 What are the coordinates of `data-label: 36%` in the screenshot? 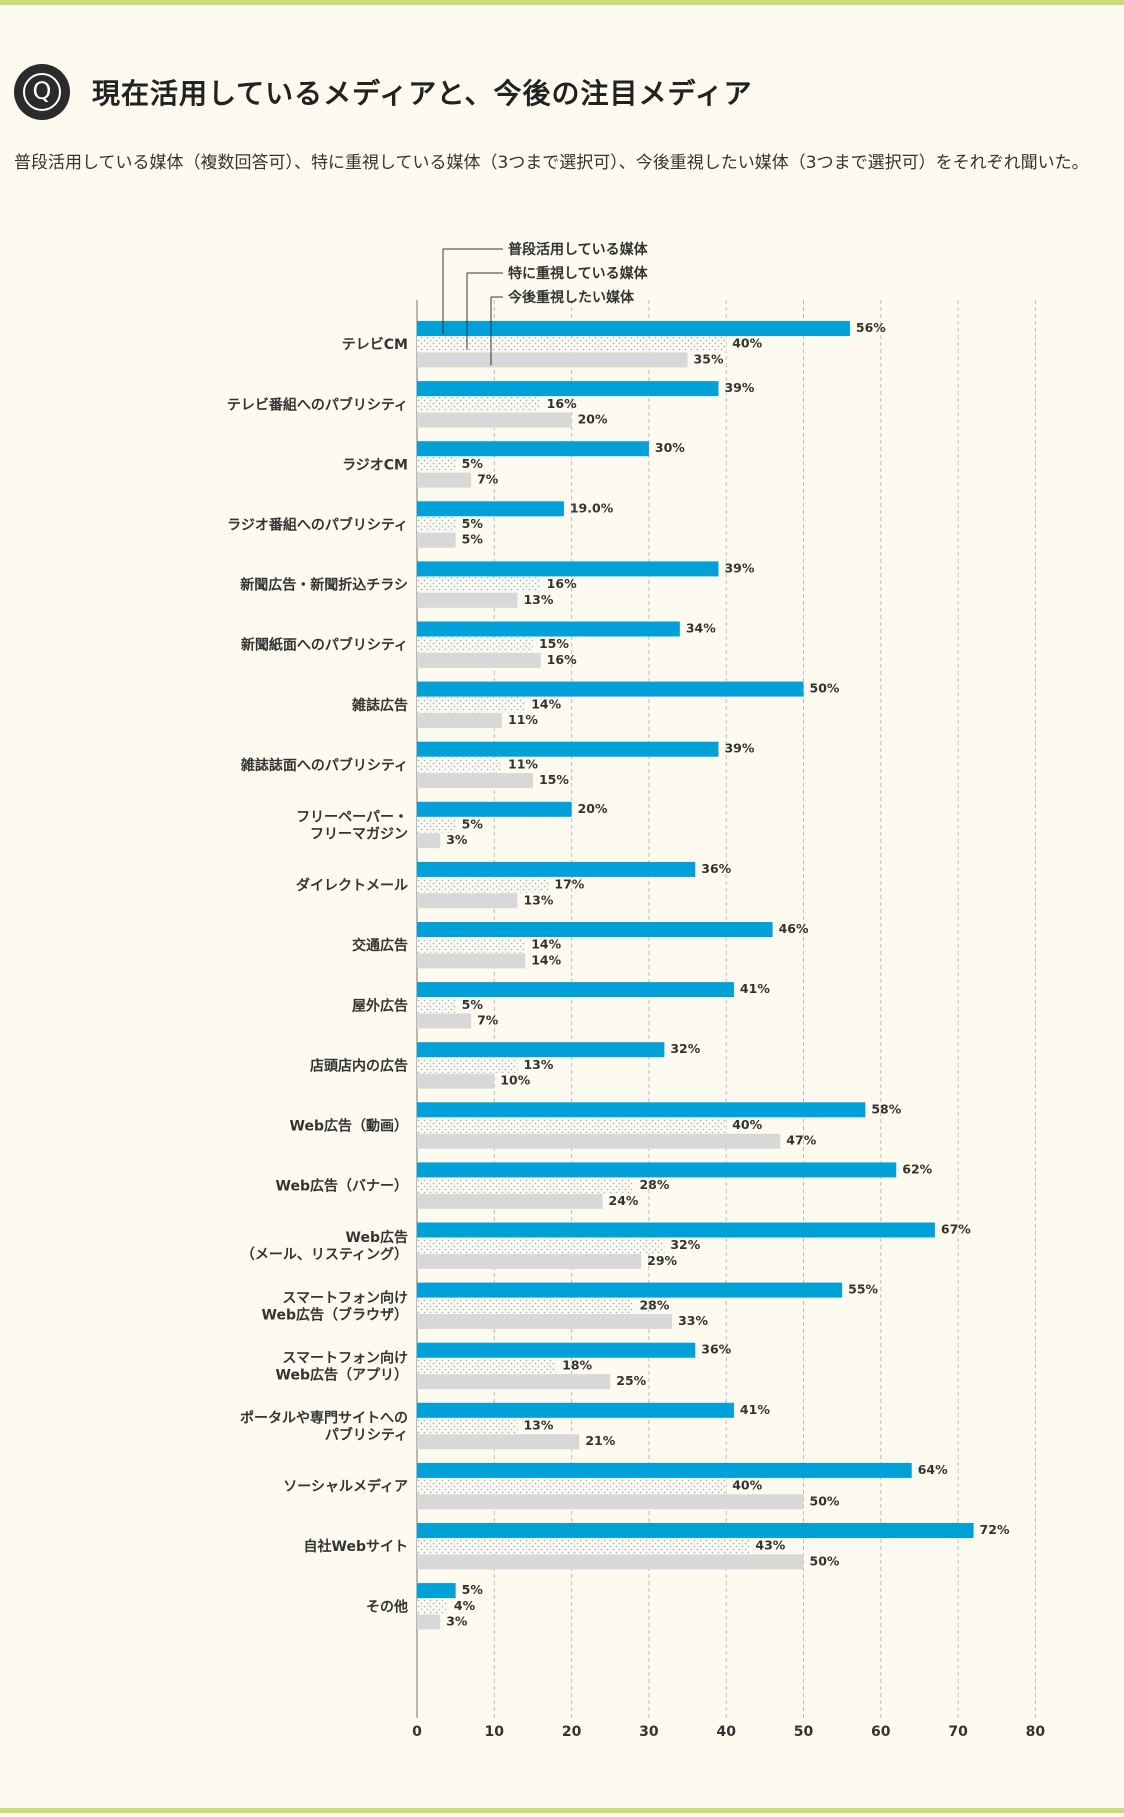 It's located at (716, 1349).